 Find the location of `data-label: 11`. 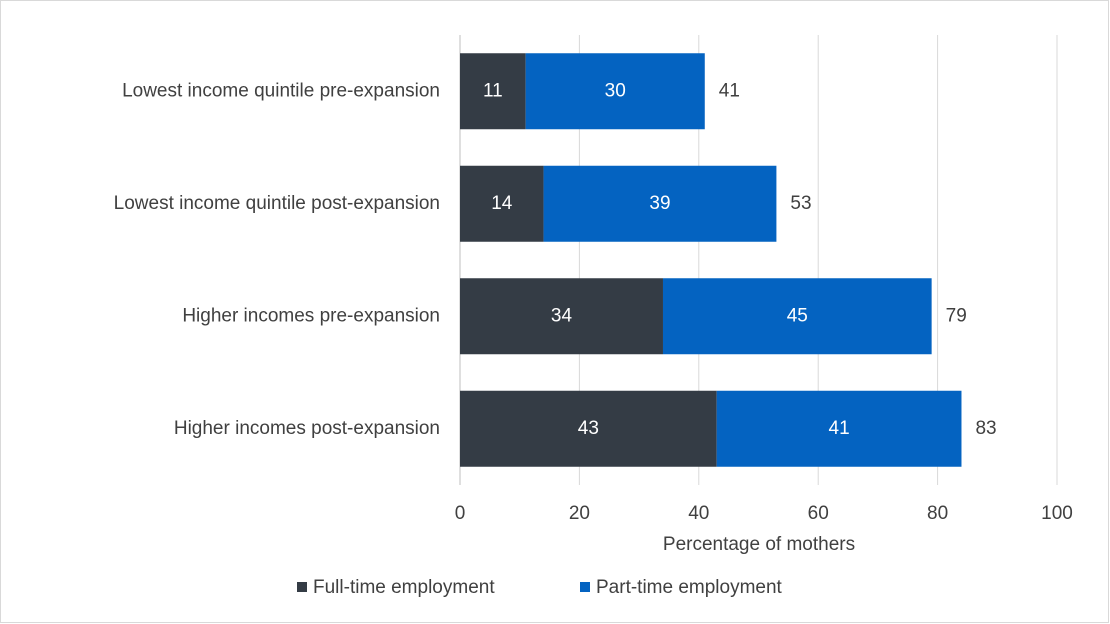

data-label: 11 is located at coordinates (493, 90).